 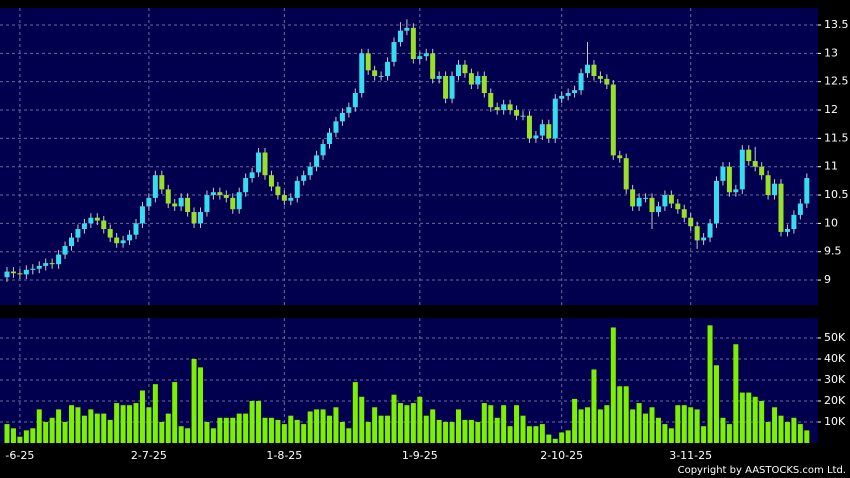 What do you see at coordinates (19, 455) in the screenshot?
I see `x-tick-label: -6-25` at bounding box center [19, 455].